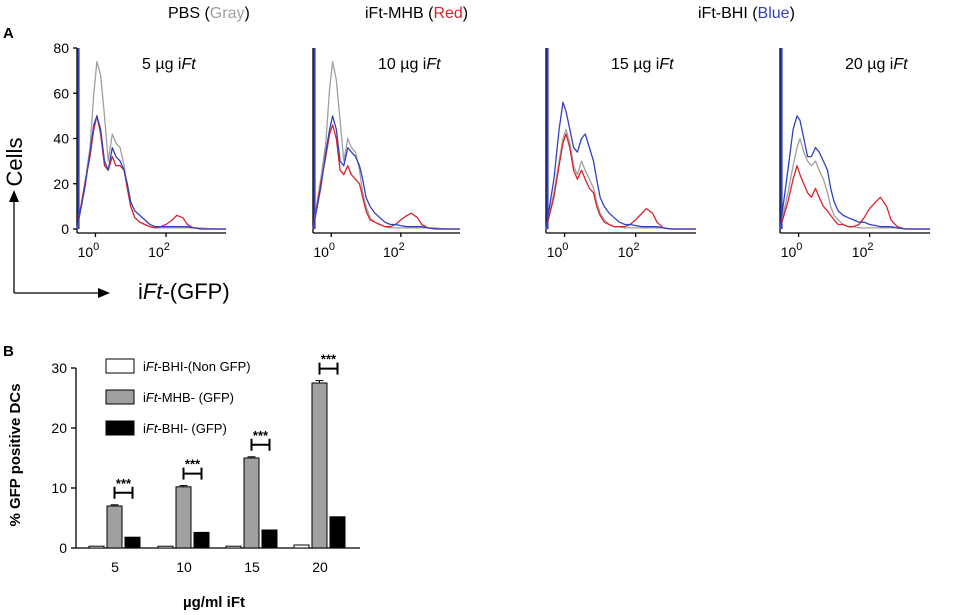  I want to click on y-tick-label: 80, so click(61, 48).